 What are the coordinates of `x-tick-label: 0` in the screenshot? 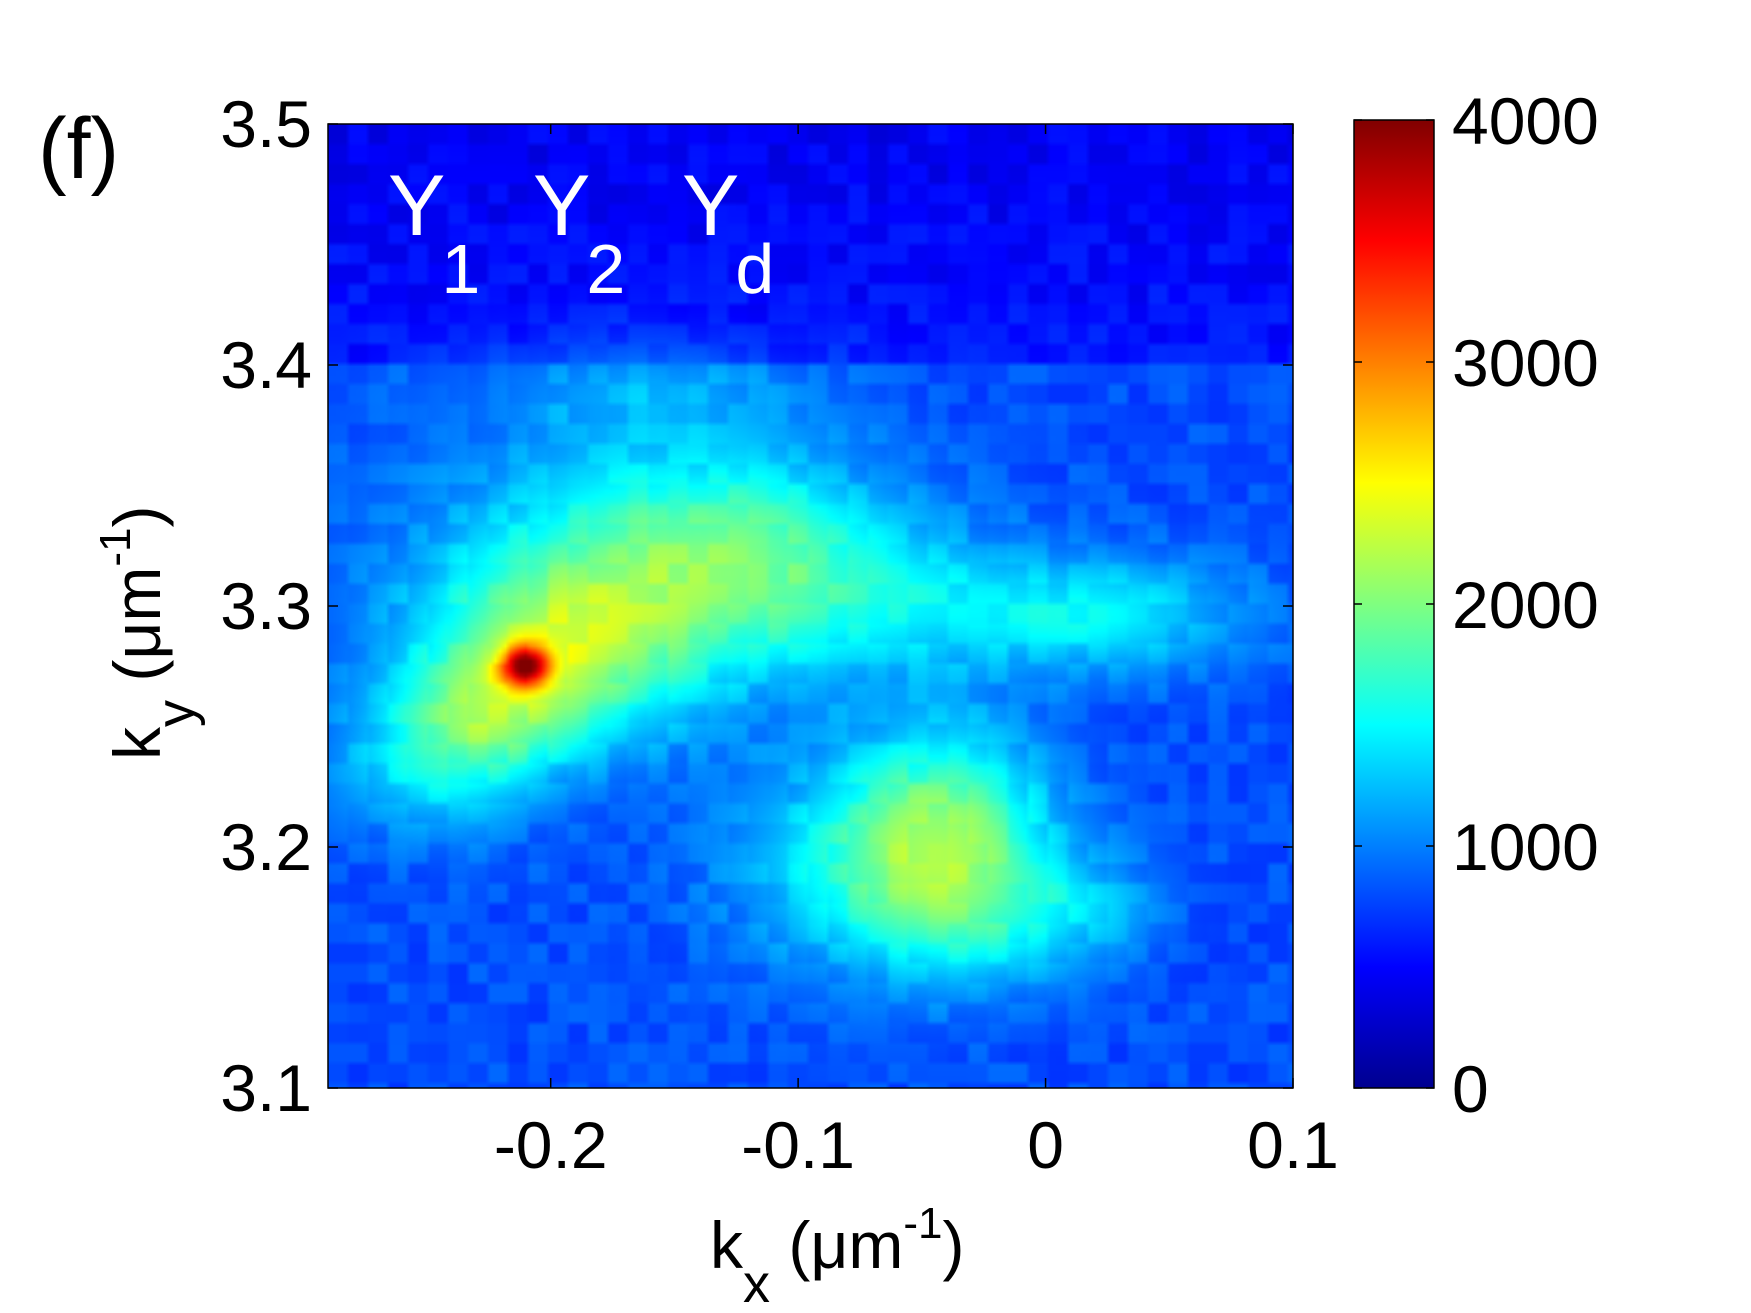 It's located at (1045, 1145).